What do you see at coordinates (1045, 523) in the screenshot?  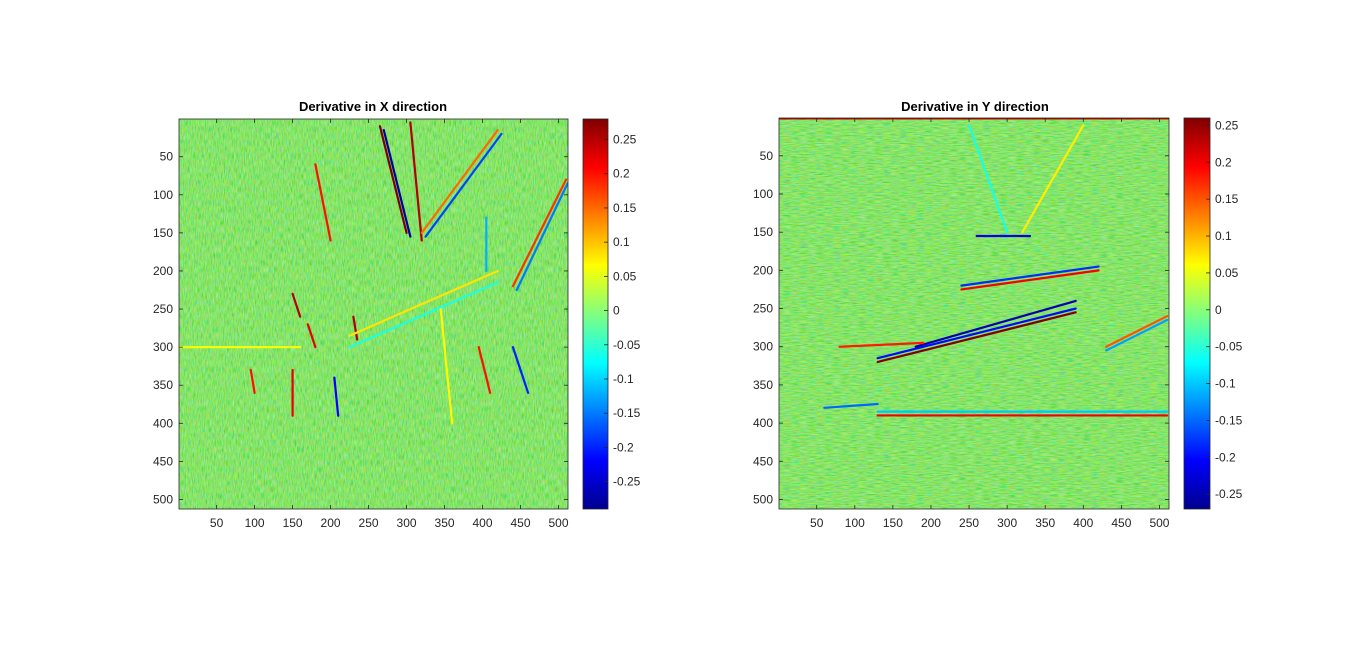 I see `x-tick-label: 350` at bounding box center [1045, 523].